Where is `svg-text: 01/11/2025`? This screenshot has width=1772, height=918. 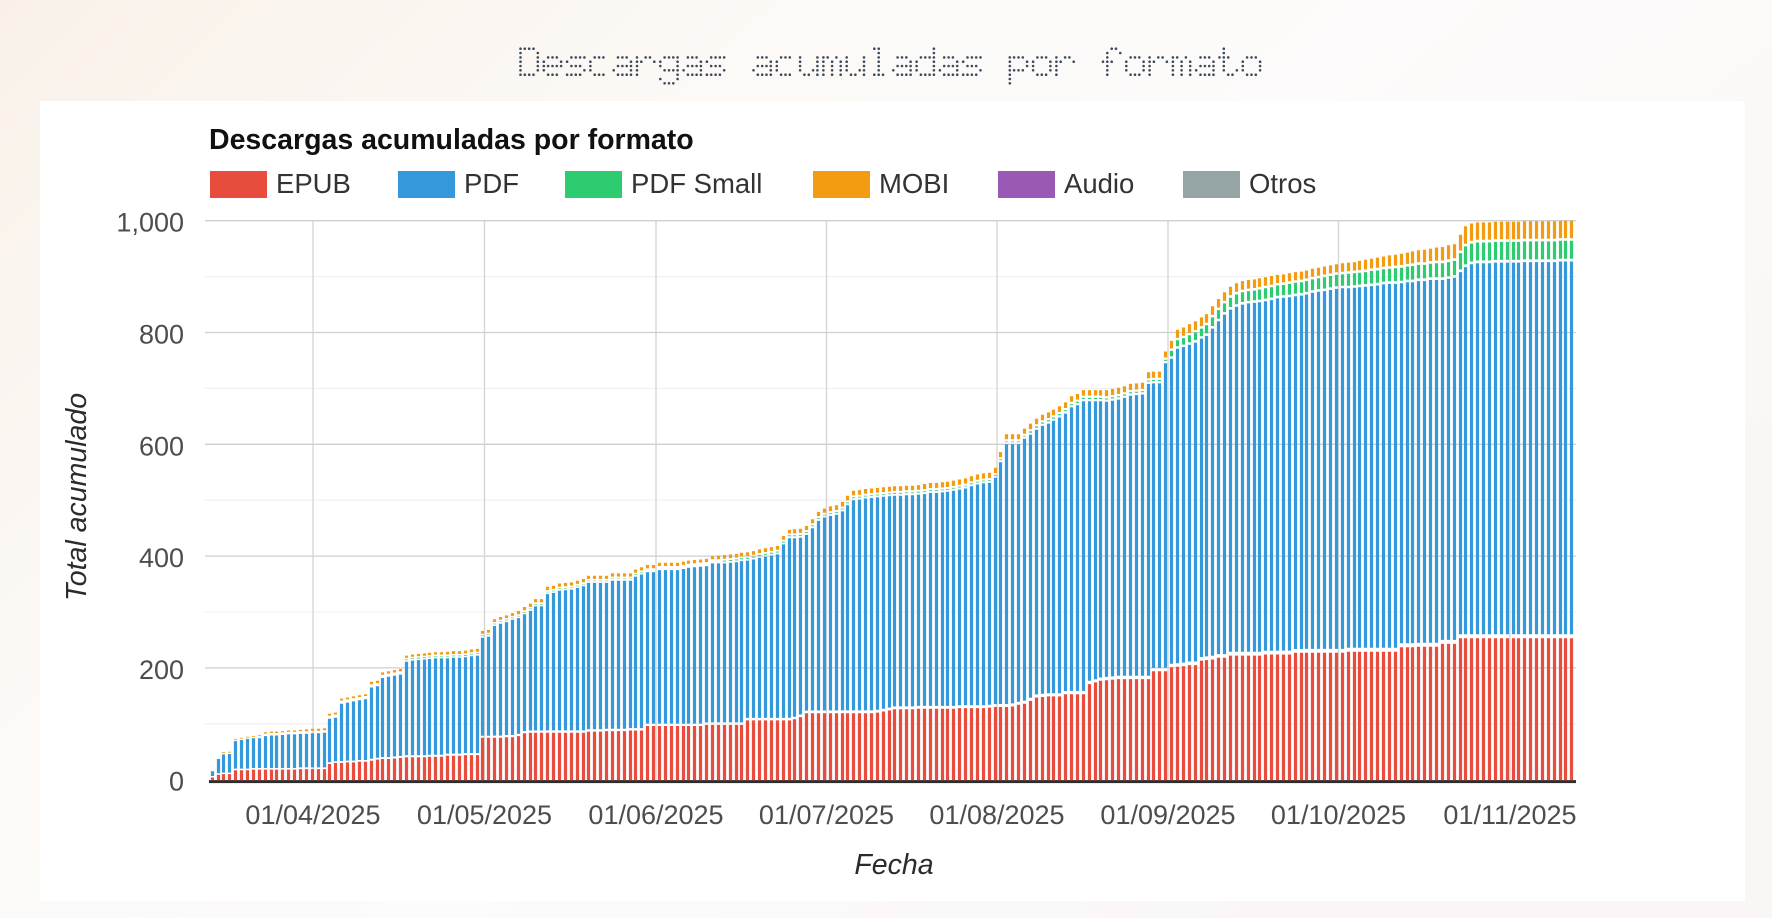 svg-text: 01/11/2025 is located at coordinates (1509, 815).